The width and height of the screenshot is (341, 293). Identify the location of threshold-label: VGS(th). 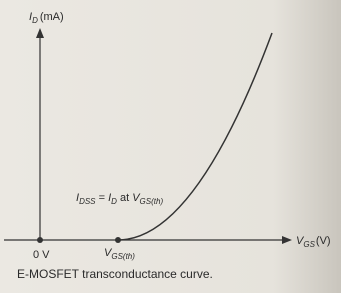
(119, 254).